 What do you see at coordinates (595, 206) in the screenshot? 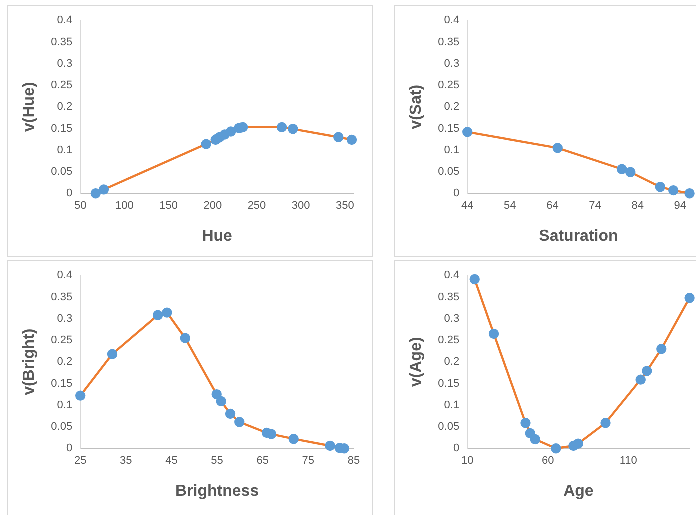
I see `x-tick-label: 74` at bounding box center [595, 206].